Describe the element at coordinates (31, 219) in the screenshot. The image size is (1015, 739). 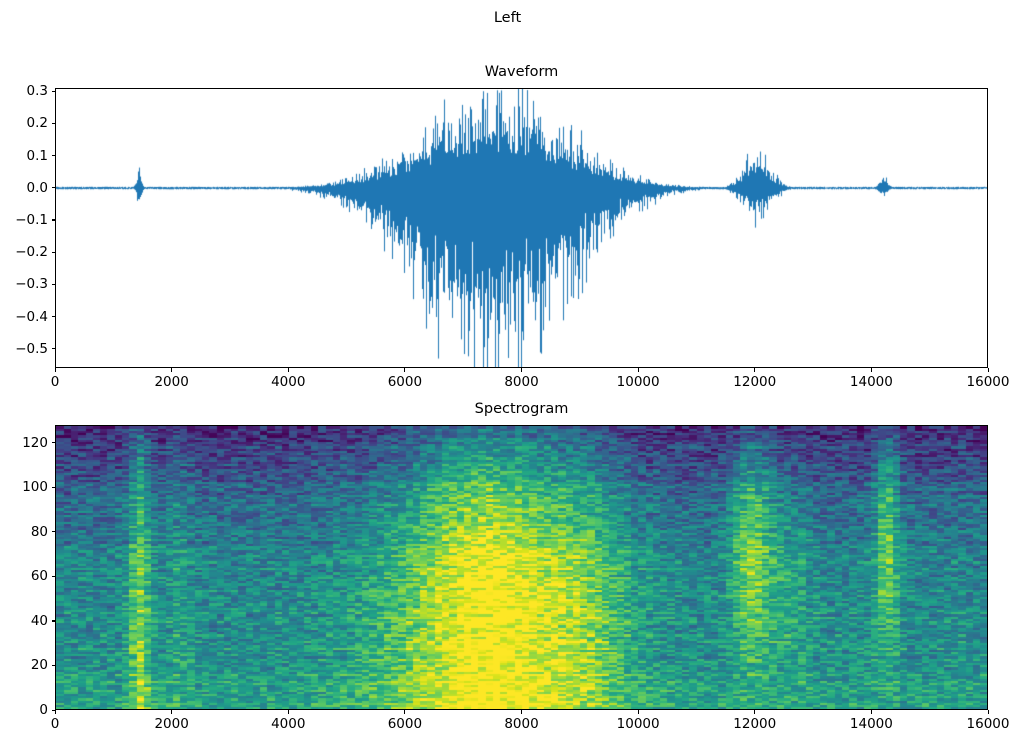
I see `y-tick-label: −0.1` at that location.